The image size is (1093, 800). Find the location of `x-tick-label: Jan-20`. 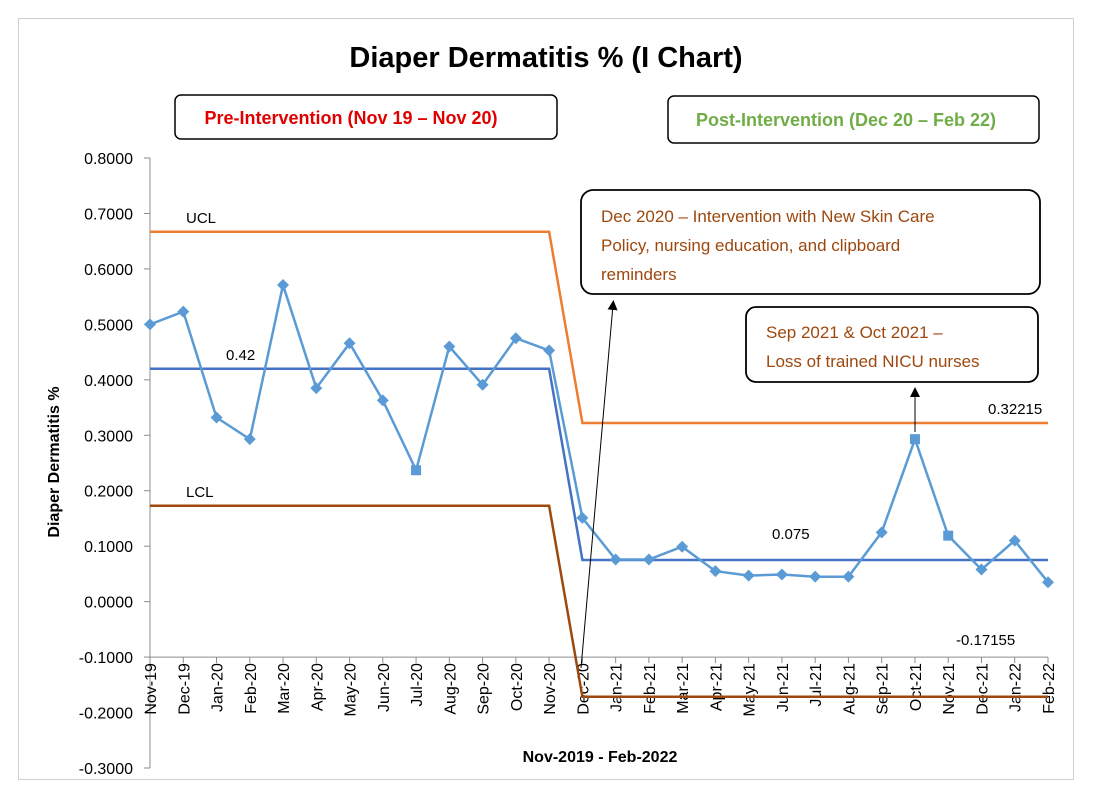

x-tick-label: Jan-20 is located at coordinates (218, 687).